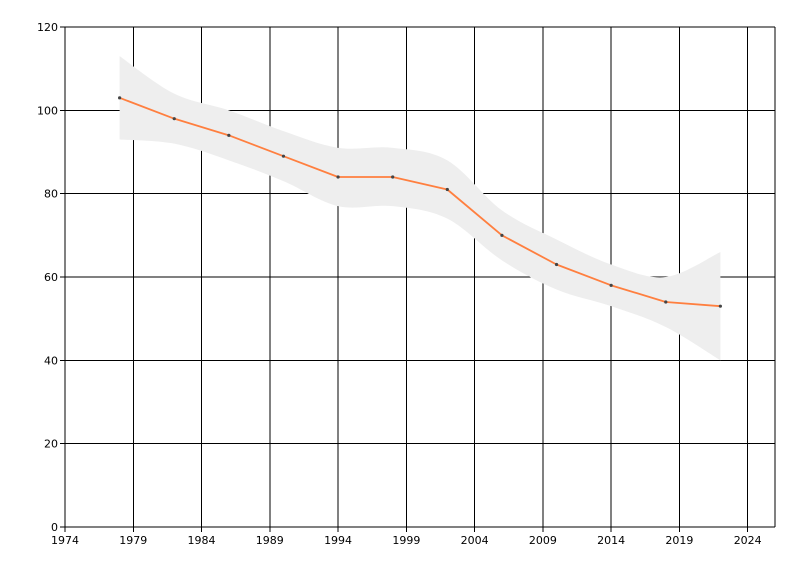  Describe the element at coordinates (406, 540) in the screenshot. I see `x-tick-label-1999: 1999` at that location.